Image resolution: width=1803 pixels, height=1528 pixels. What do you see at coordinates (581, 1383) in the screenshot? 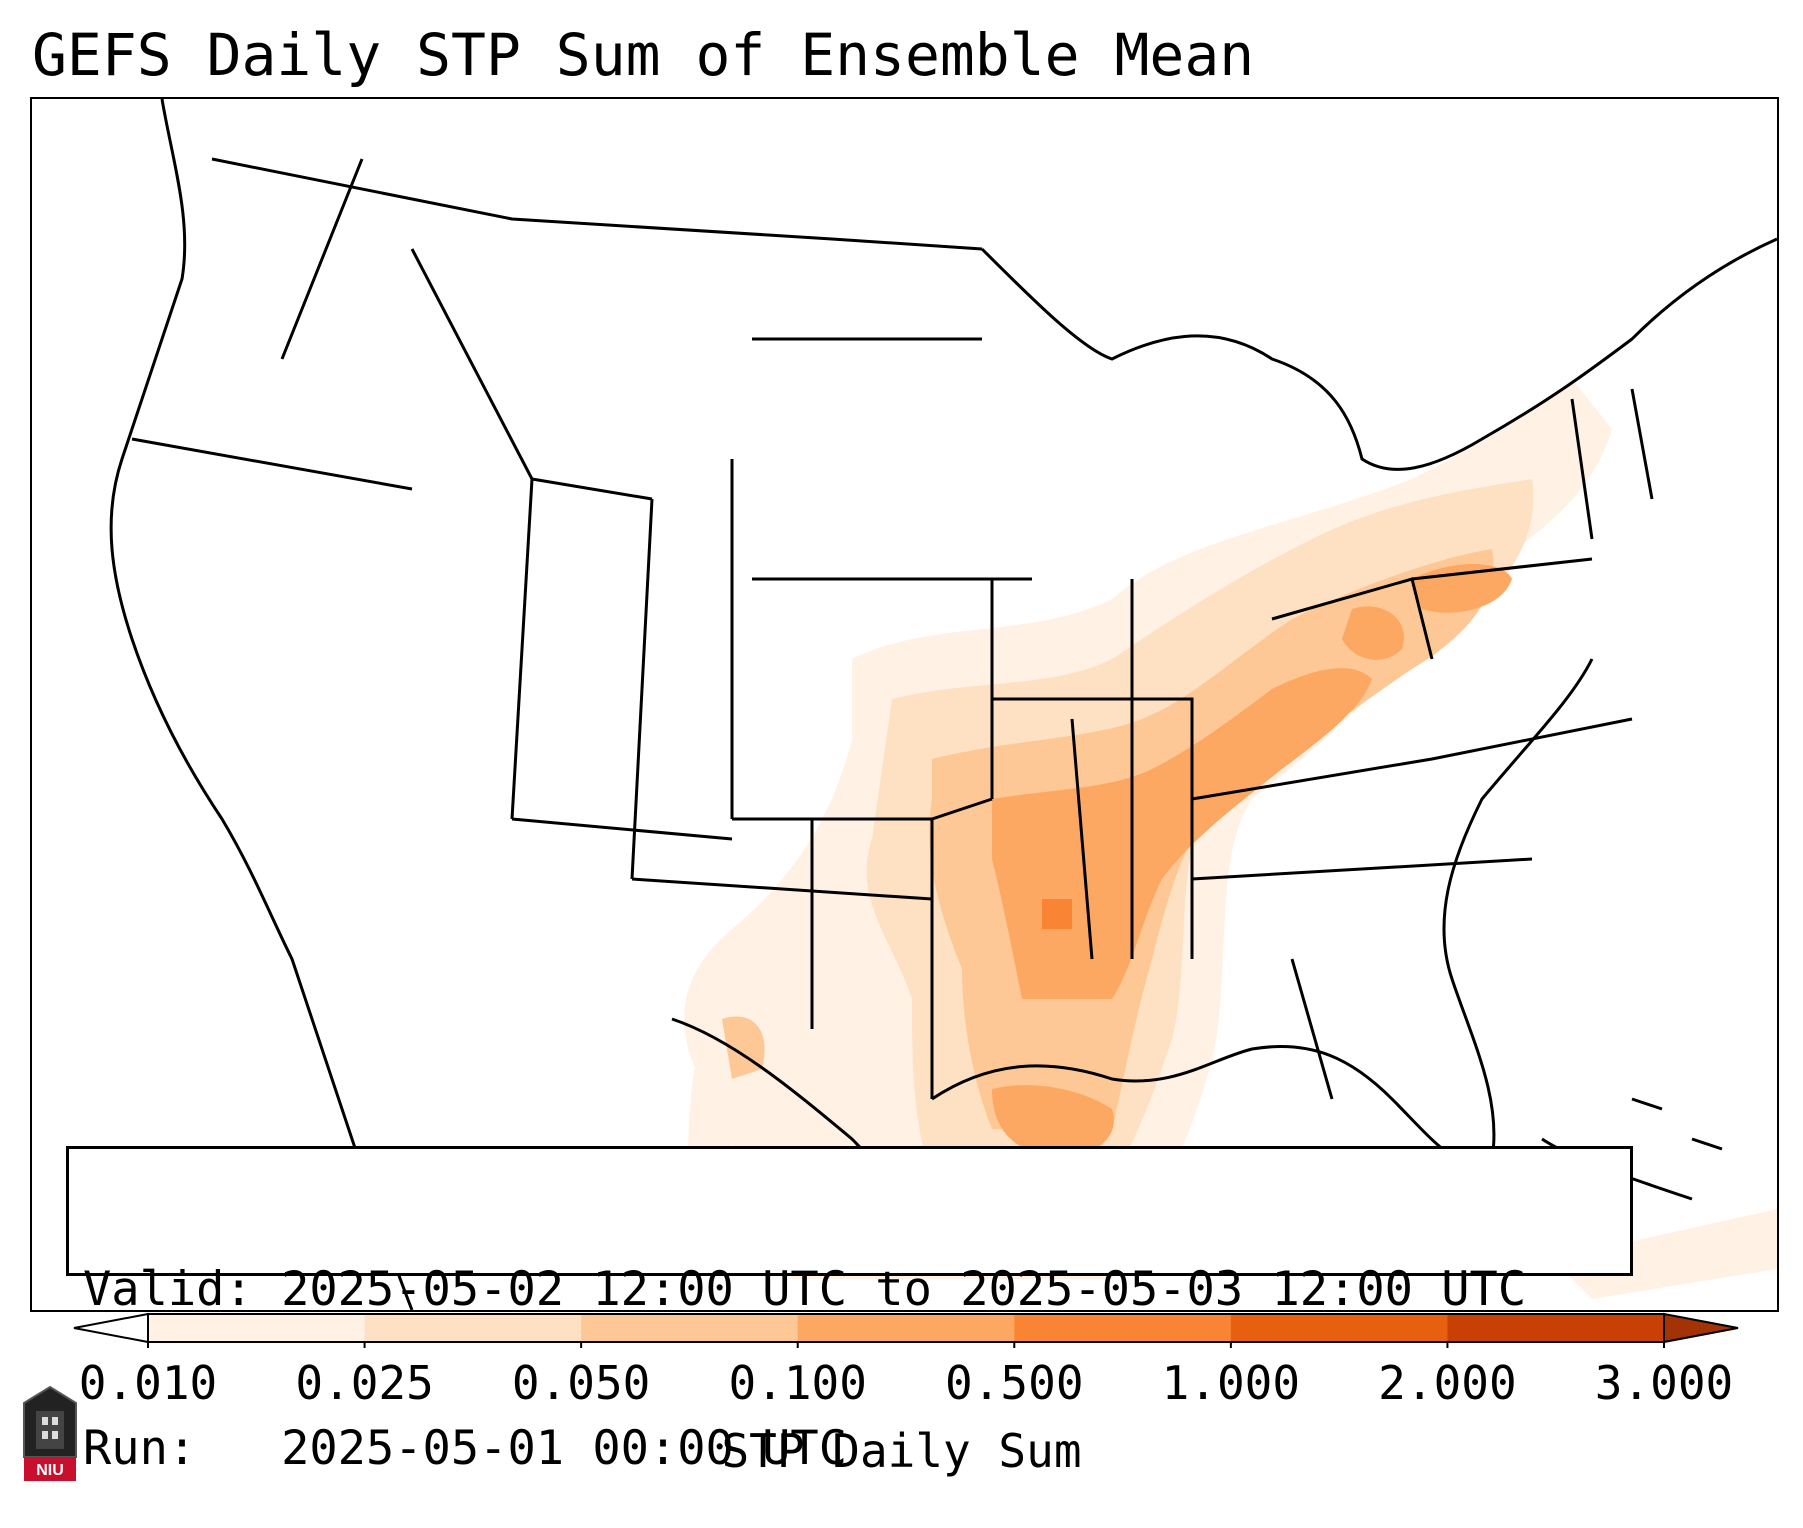
I see `colorbar-tick-label: 0.050` at bounding box center [581, 1383].